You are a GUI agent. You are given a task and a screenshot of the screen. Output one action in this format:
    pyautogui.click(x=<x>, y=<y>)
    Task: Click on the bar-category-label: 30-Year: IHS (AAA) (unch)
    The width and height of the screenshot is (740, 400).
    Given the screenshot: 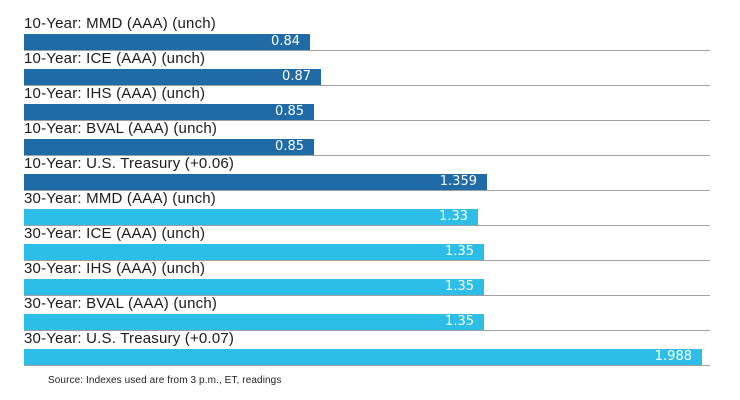 What is the action you would take?
    pyautogui.click(x=115, y=268)
    